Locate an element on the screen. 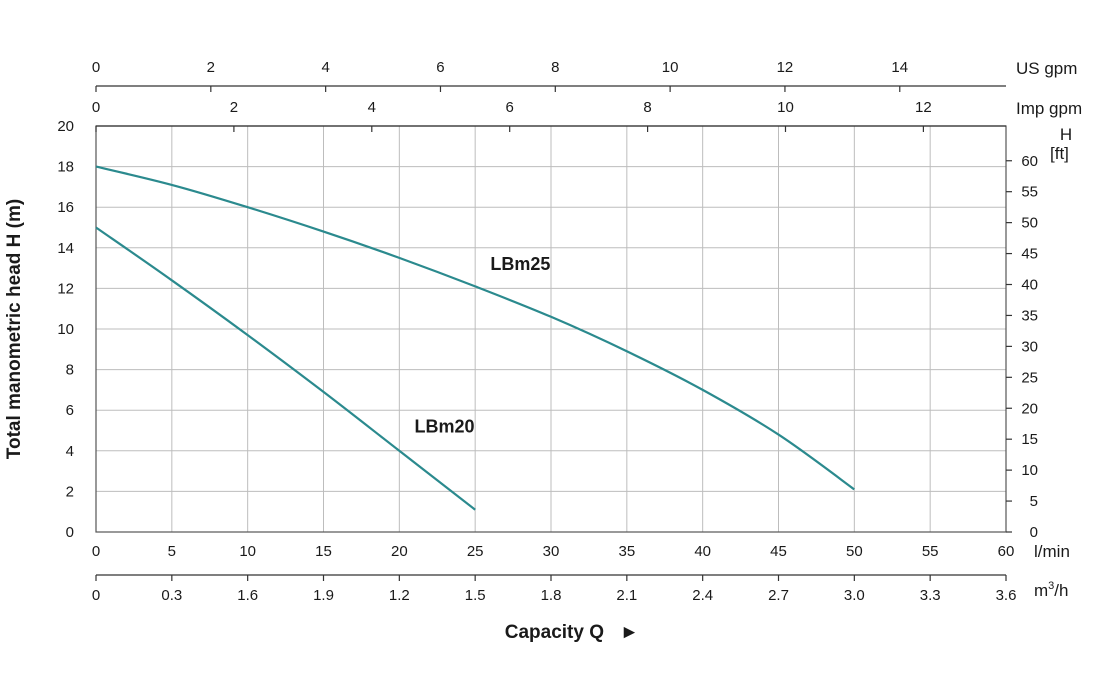  us-gpm-tick-label: 8 is located at coordinates (555, 67).